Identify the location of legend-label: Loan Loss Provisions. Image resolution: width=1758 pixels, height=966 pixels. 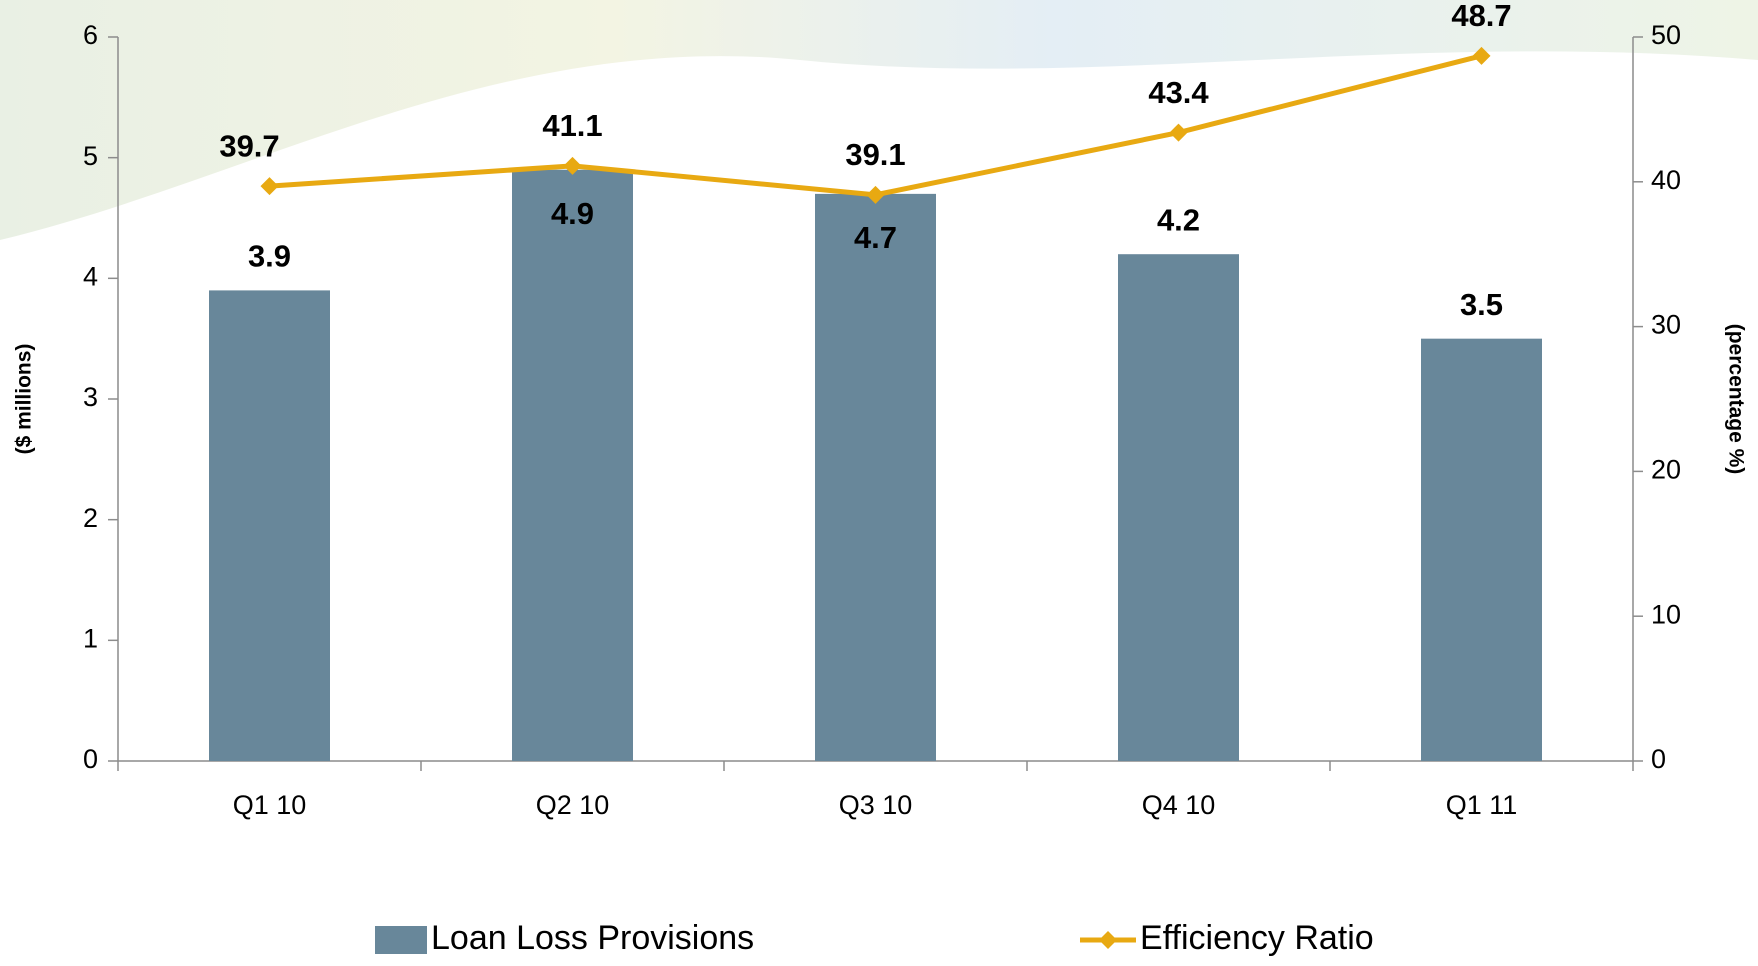
(592, 938).